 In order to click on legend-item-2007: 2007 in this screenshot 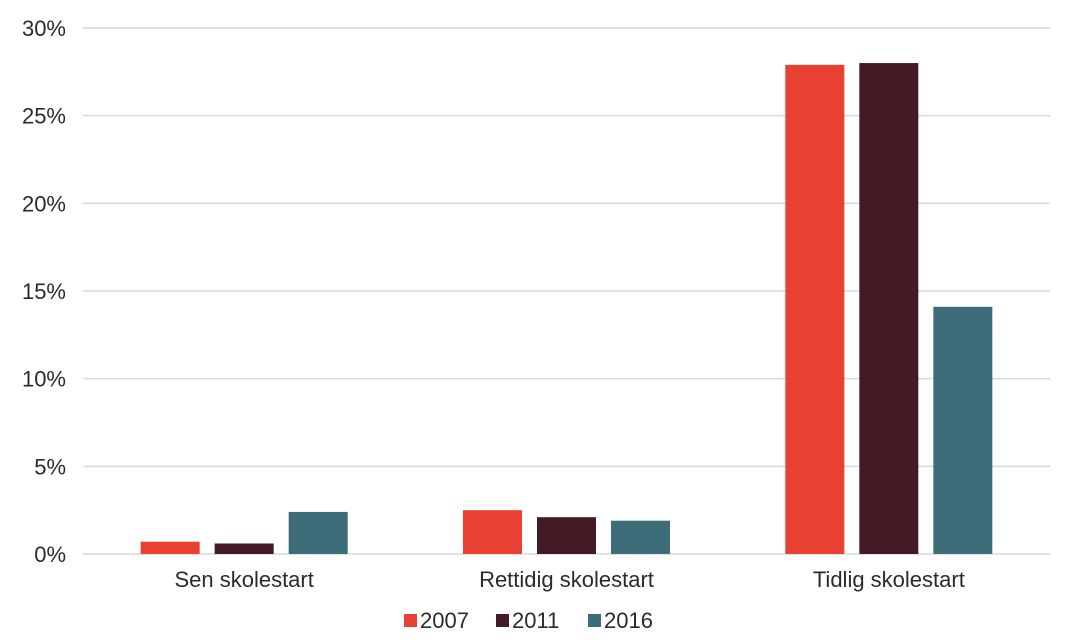, I will do `click(436, 620)`.